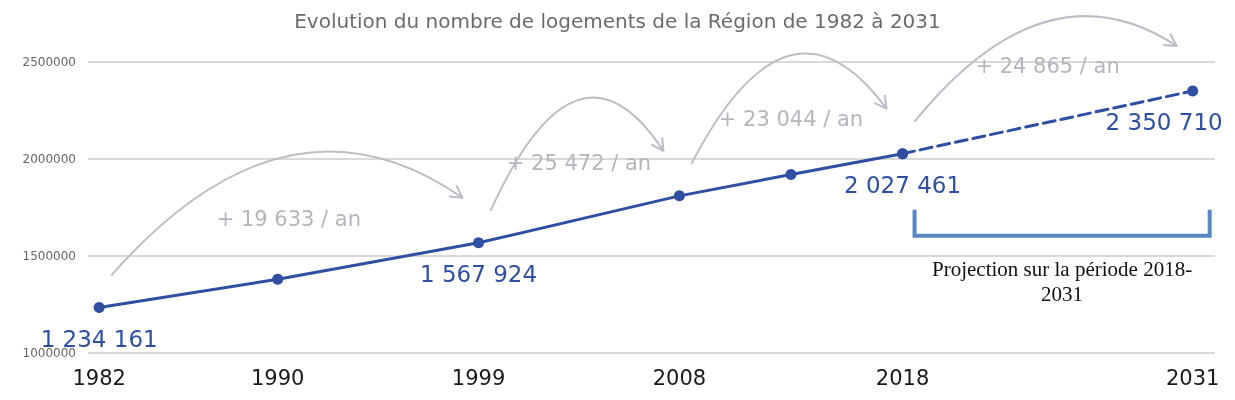  What do you see at coordinates (49, 159) in the screenshot?
I see `y-tick-label: 2000000` at bounding box center [49, 159].